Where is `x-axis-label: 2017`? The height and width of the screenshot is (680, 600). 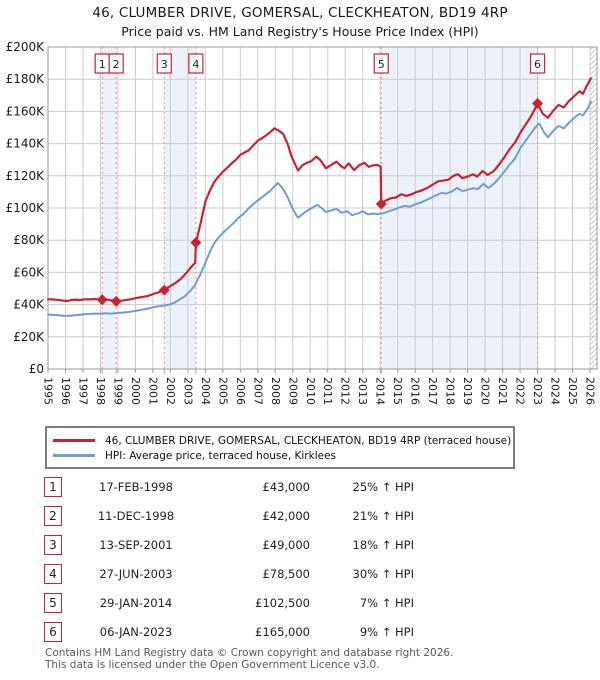
x-axis-label: 2017 is located at coordinates (432, 391).